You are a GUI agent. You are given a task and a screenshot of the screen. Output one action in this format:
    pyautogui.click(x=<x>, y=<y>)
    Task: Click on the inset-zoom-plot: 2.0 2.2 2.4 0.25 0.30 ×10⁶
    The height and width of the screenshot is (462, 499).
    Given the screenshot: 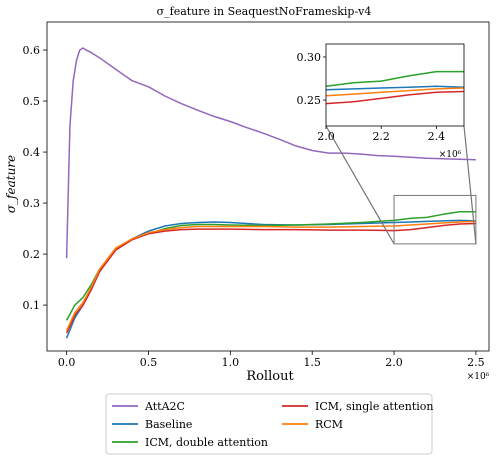 What is the action you would take?
    pyautogui.click(x=381, y=101)
    